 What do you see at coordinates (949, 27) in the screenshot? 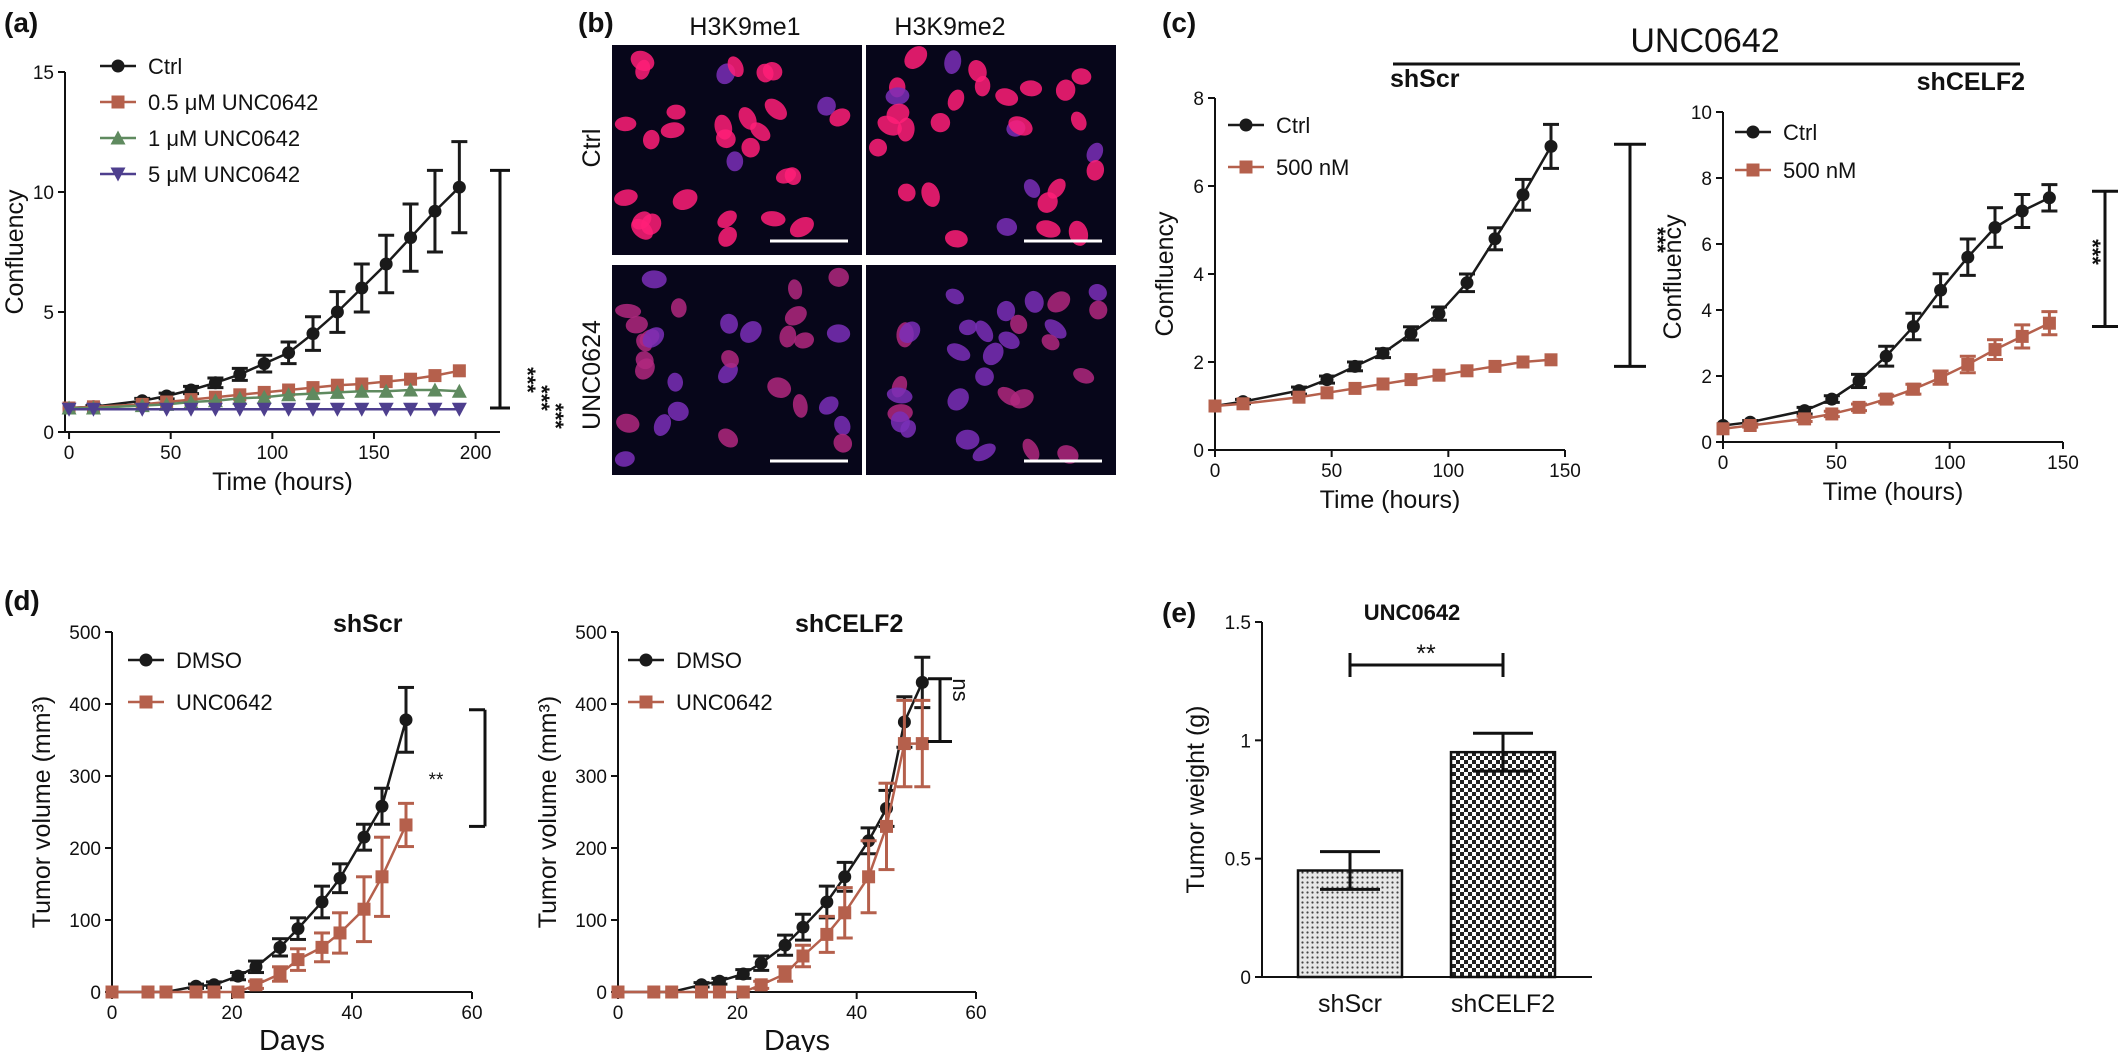
I see `mic-col-h3k9me2: H3K9me2` at bounding box center [949, 27].